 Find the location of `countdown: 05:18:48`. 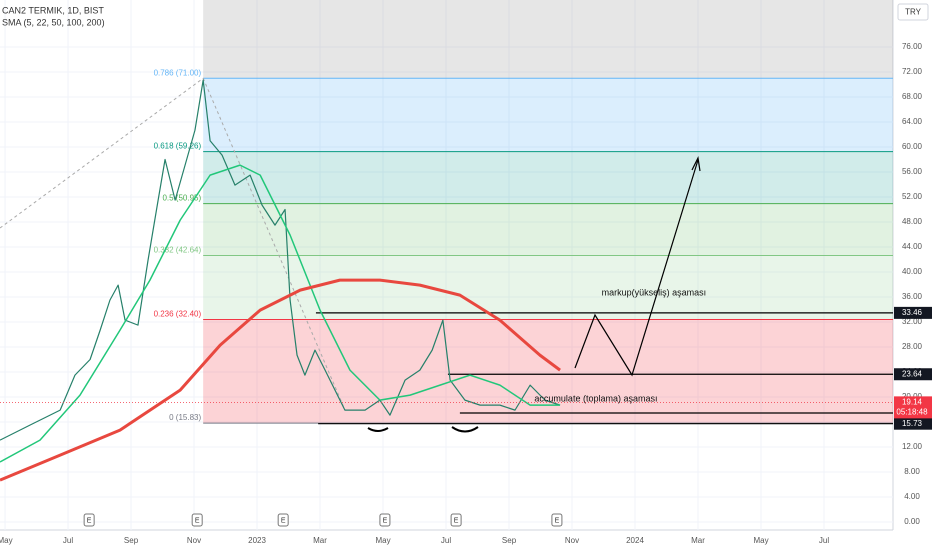

countdown: 05:18:48 is located at coordinates (912, 411).